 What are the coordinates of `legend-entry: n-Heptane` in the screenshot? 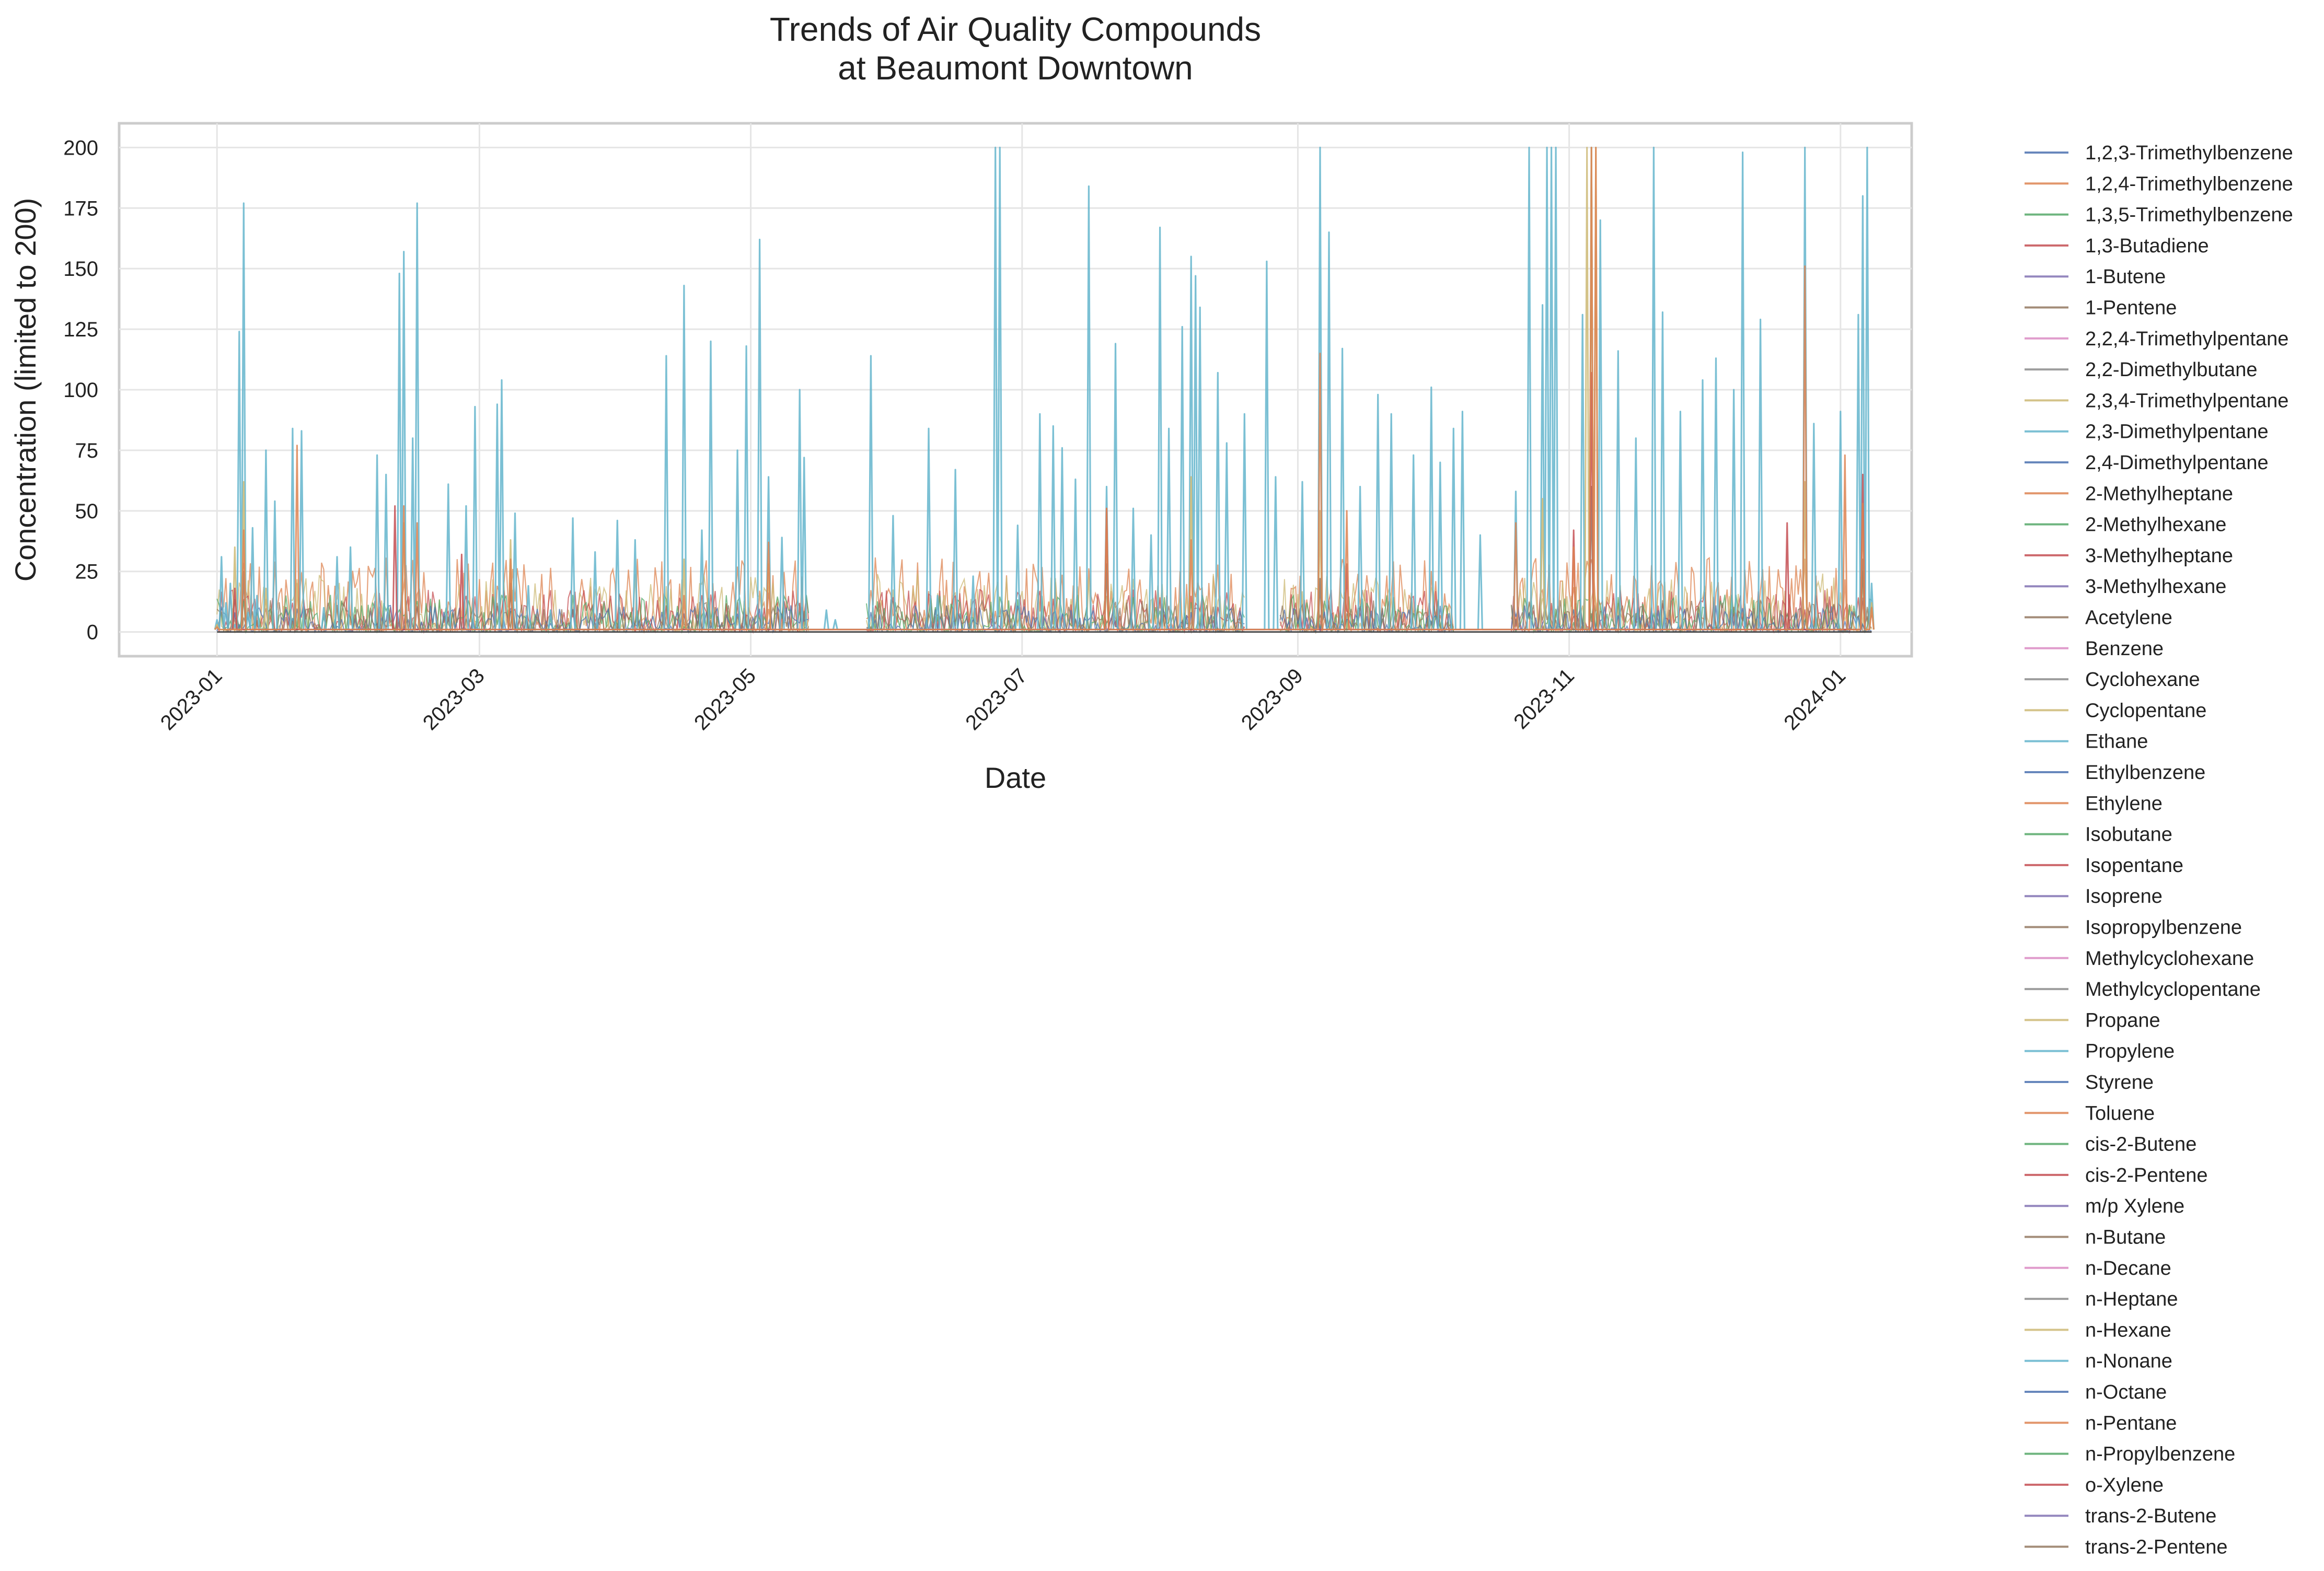 It's located at (2131, 1299).